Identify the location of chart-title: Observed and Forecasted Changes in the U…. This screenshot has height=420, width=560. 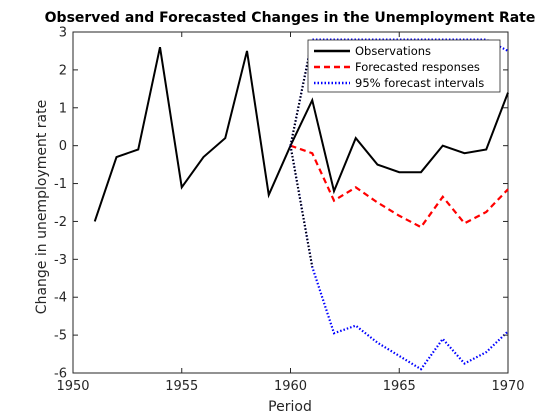
(290, 18).